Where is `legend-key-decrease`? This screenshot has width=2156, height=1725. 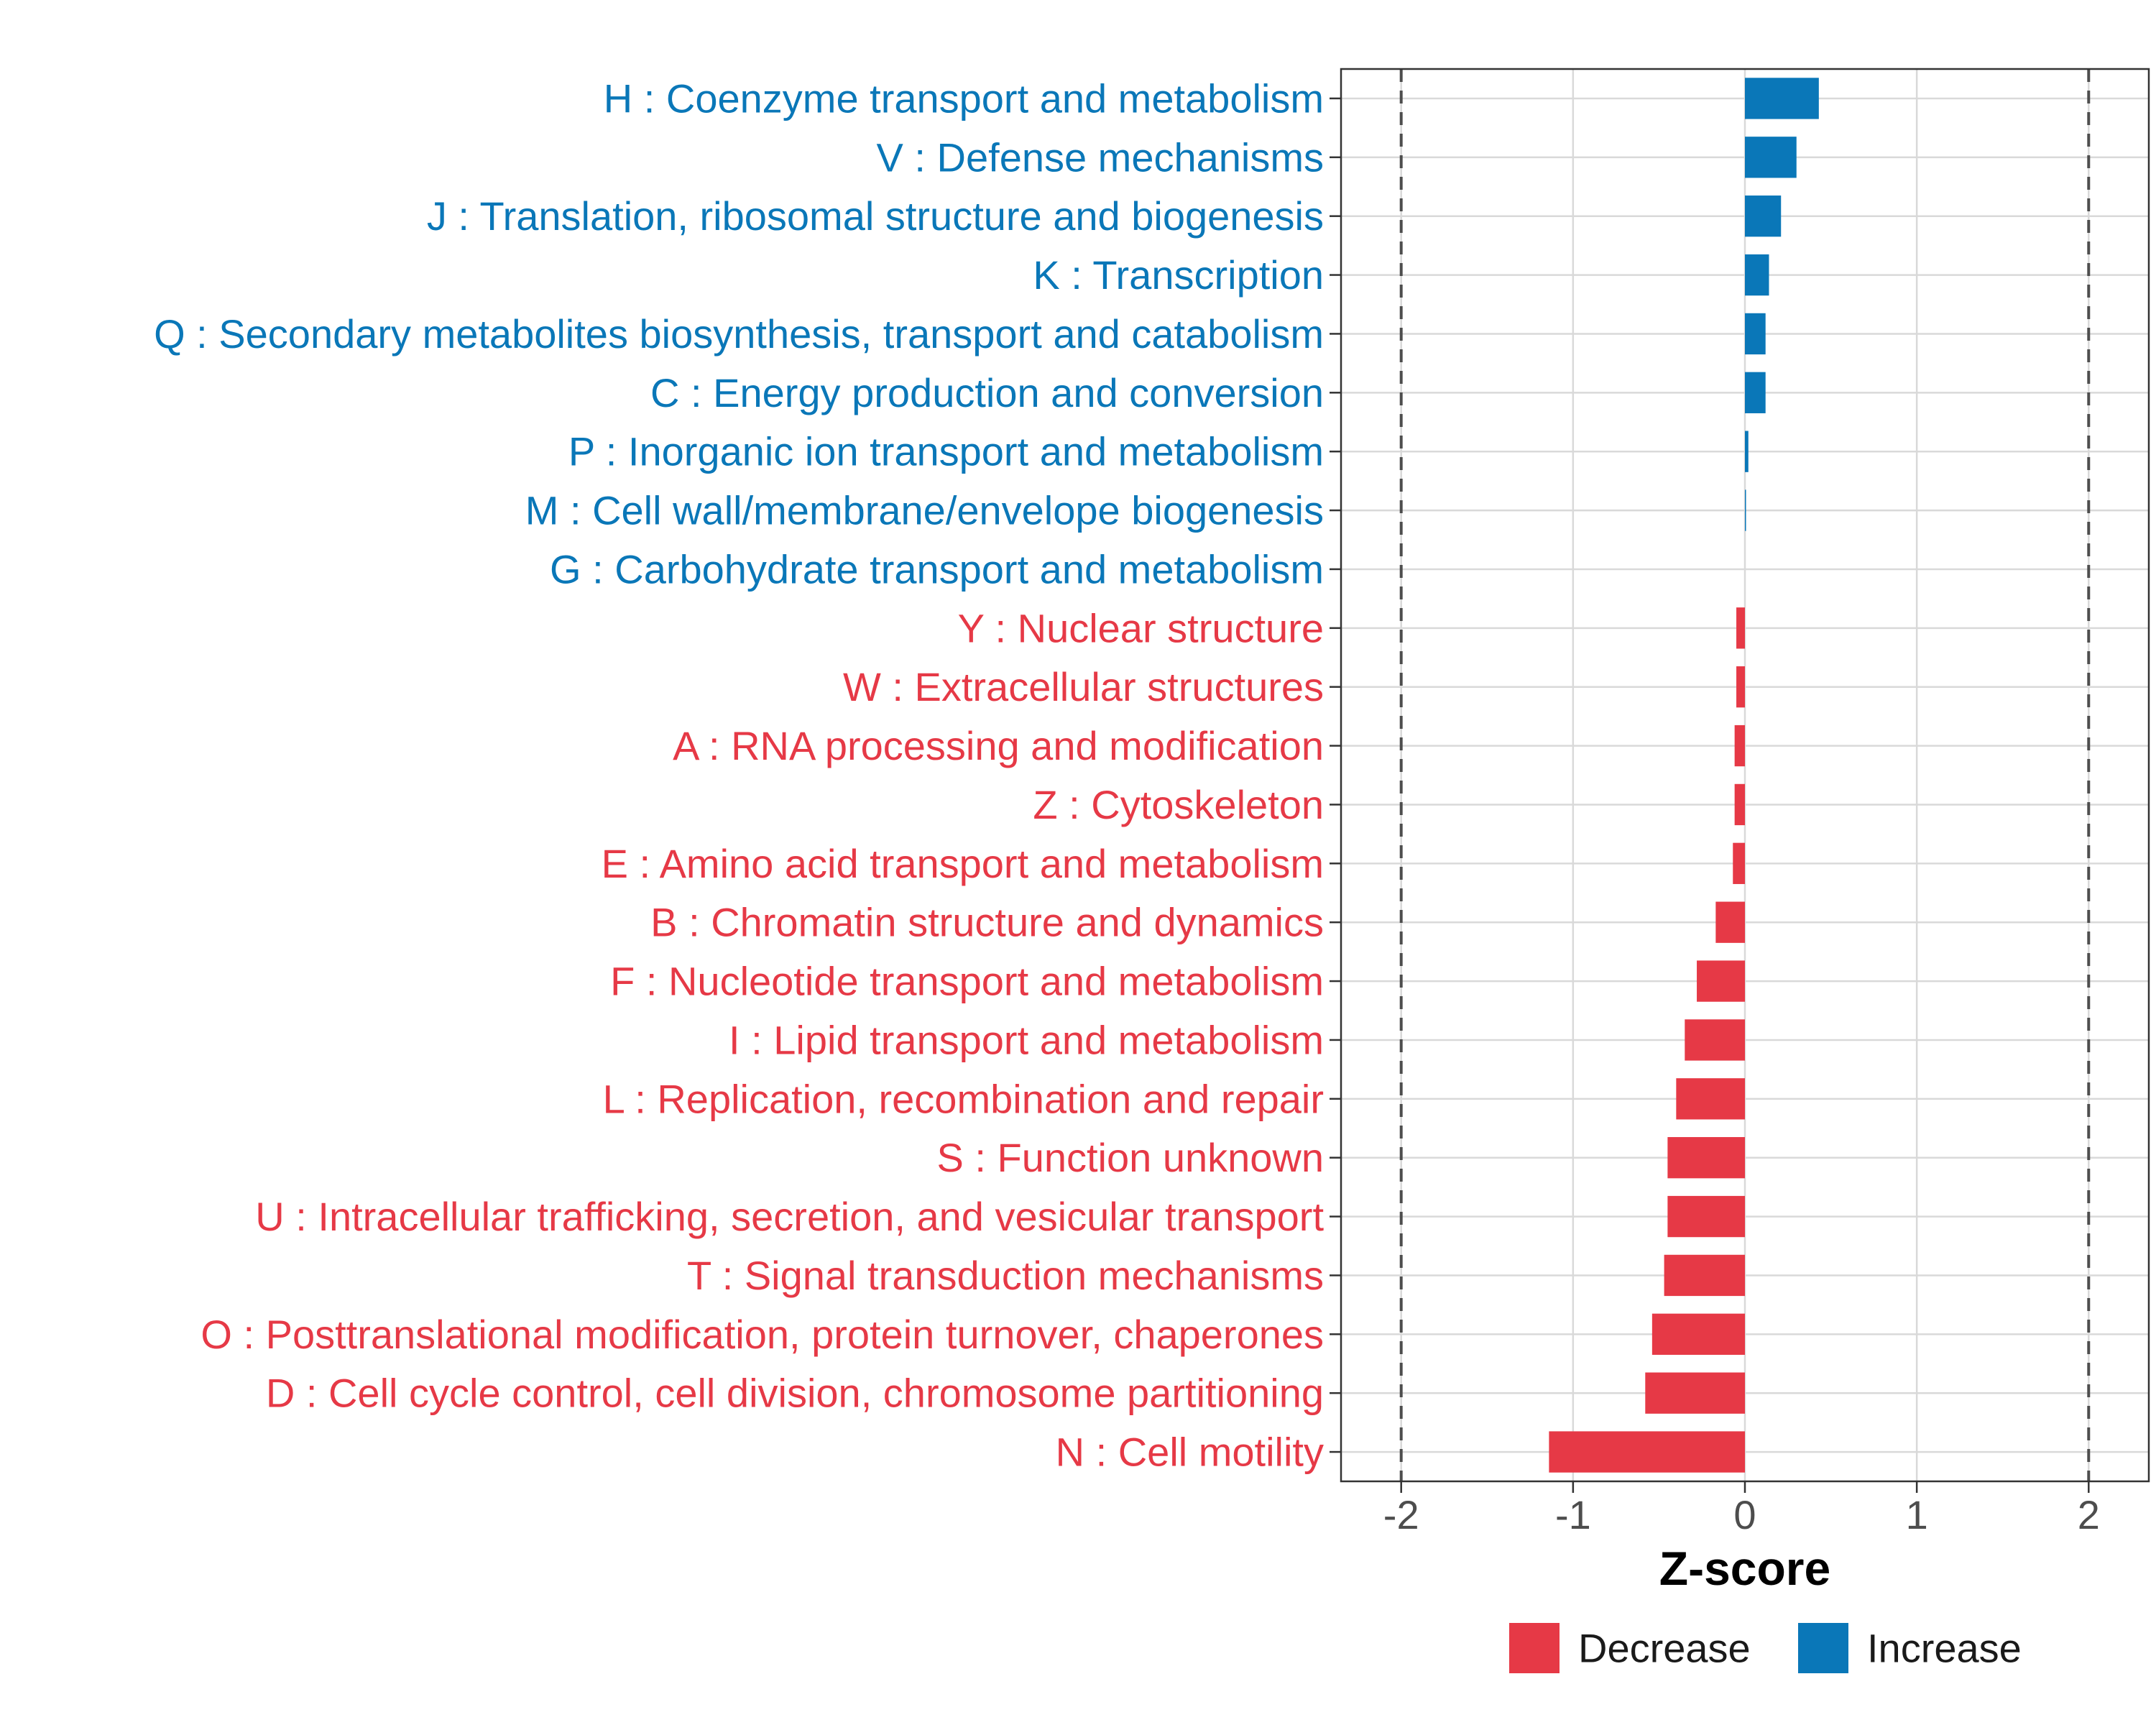 legend-key-decrease is located at coordinates (1534, 1648).